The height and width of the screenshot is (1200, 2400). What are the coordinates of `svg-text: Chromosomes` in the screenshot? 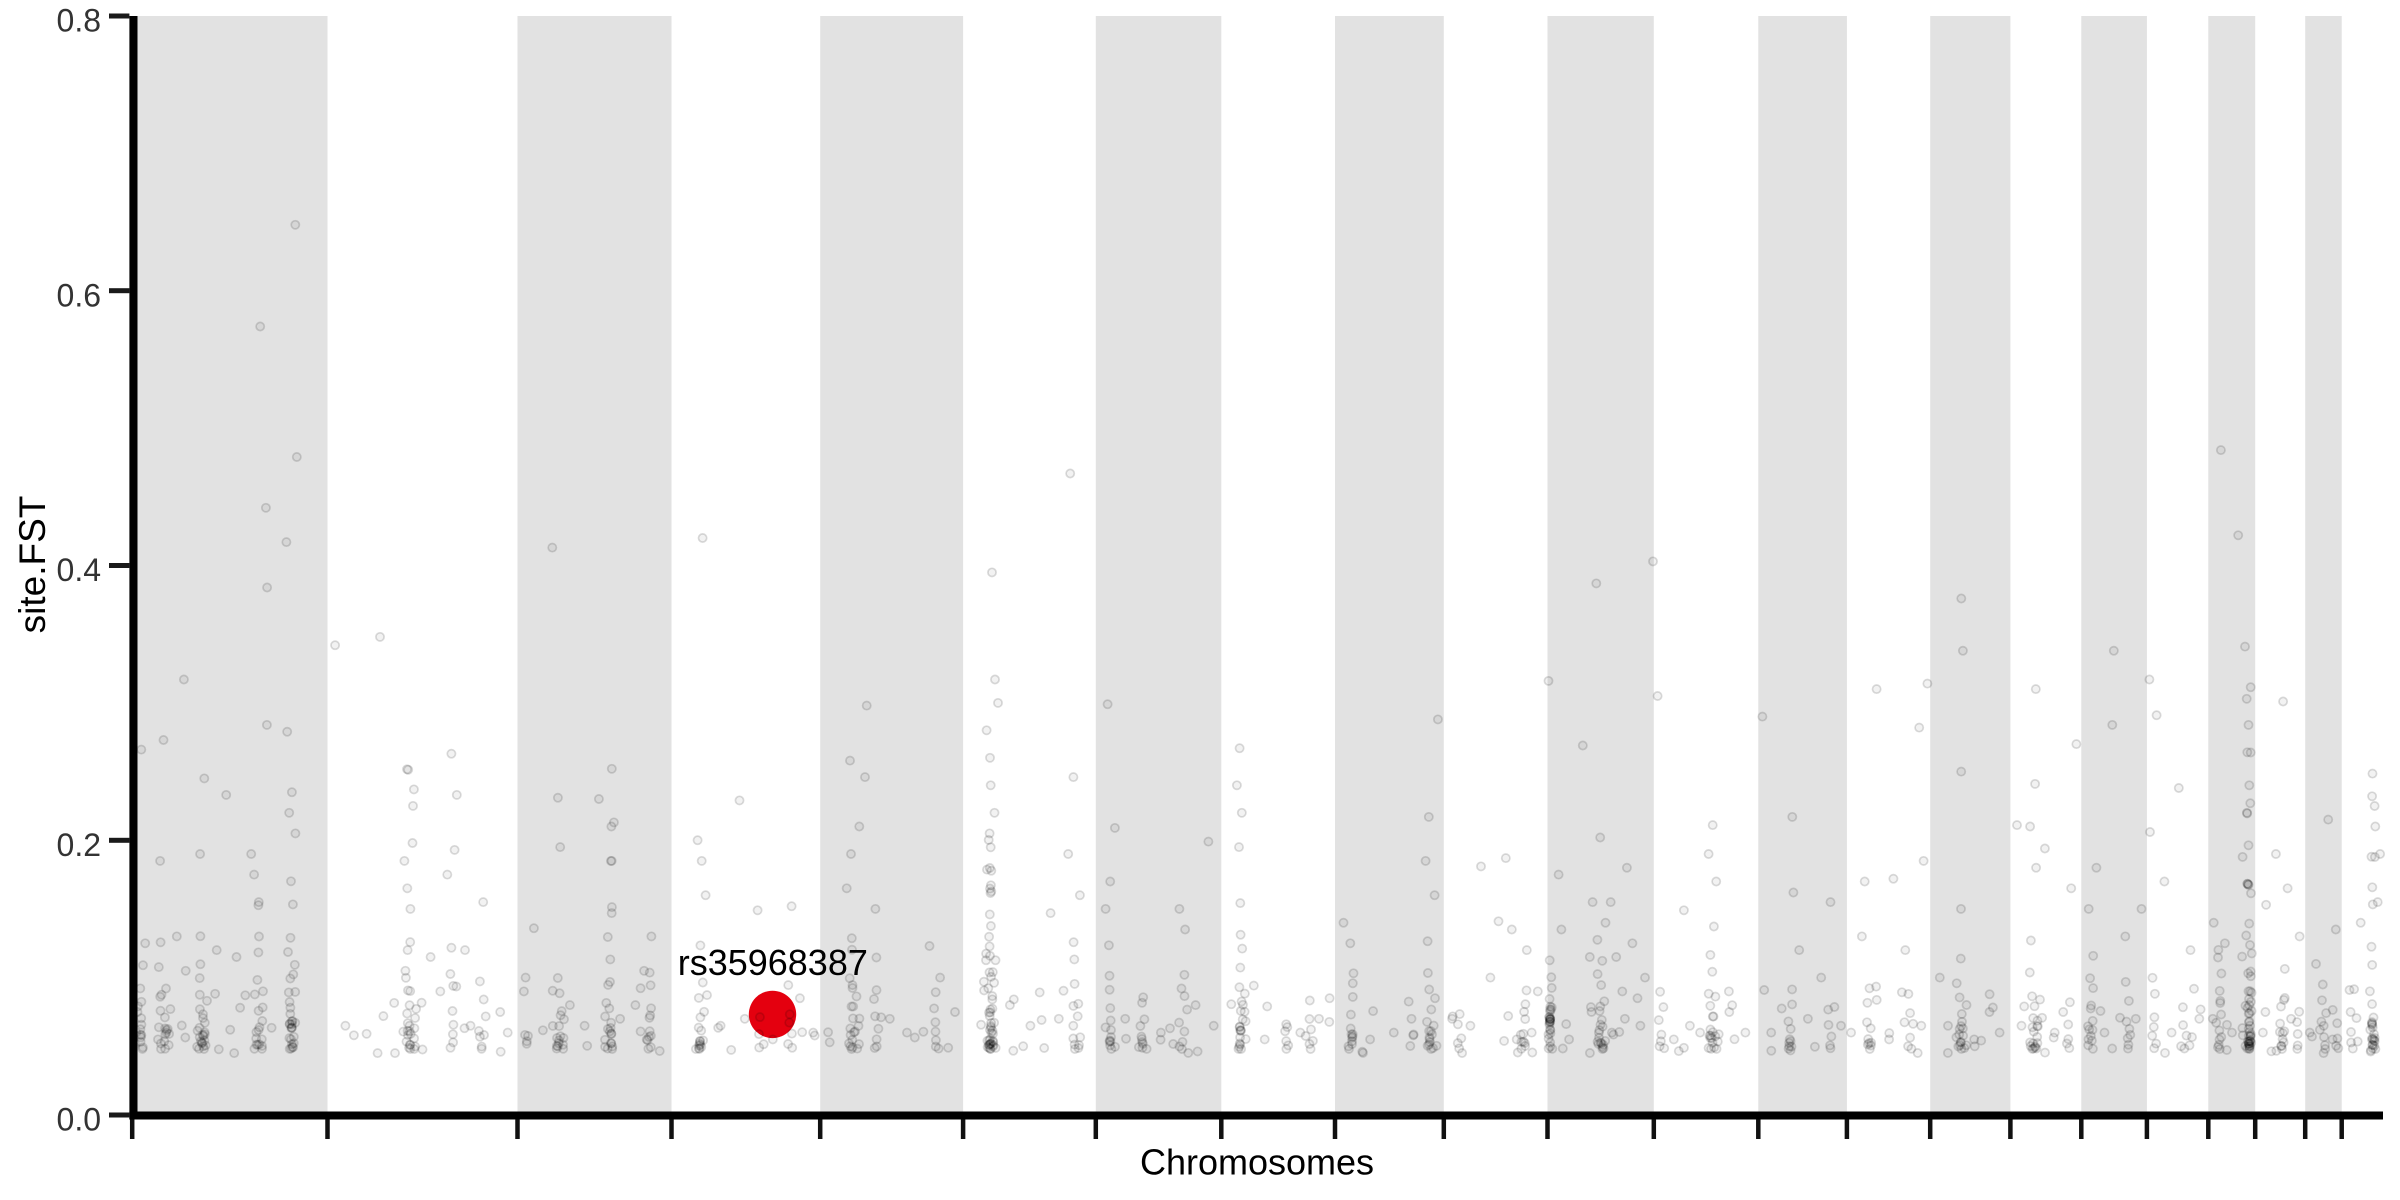 It's located at (1257, 1162).